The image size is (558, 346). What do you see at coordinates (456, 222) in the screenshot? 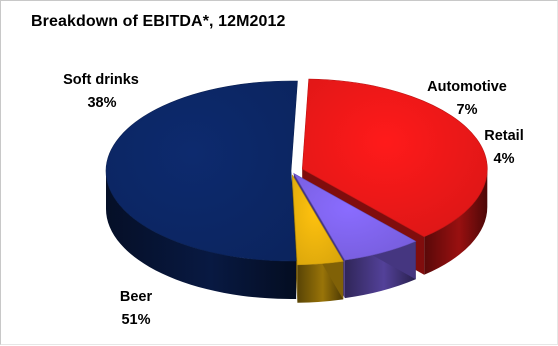
I see `pie-side-soft-drinks` at bounding box center [456, 222].